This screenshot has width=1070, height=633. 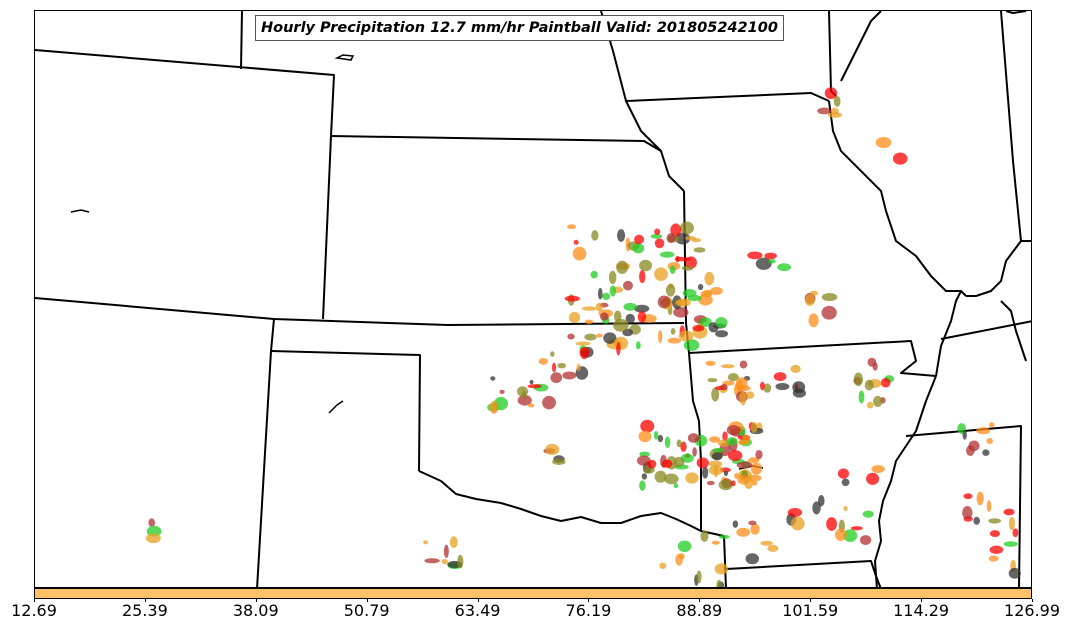 I want to click on boundary-illinois-east, so click(x=994, y=154).